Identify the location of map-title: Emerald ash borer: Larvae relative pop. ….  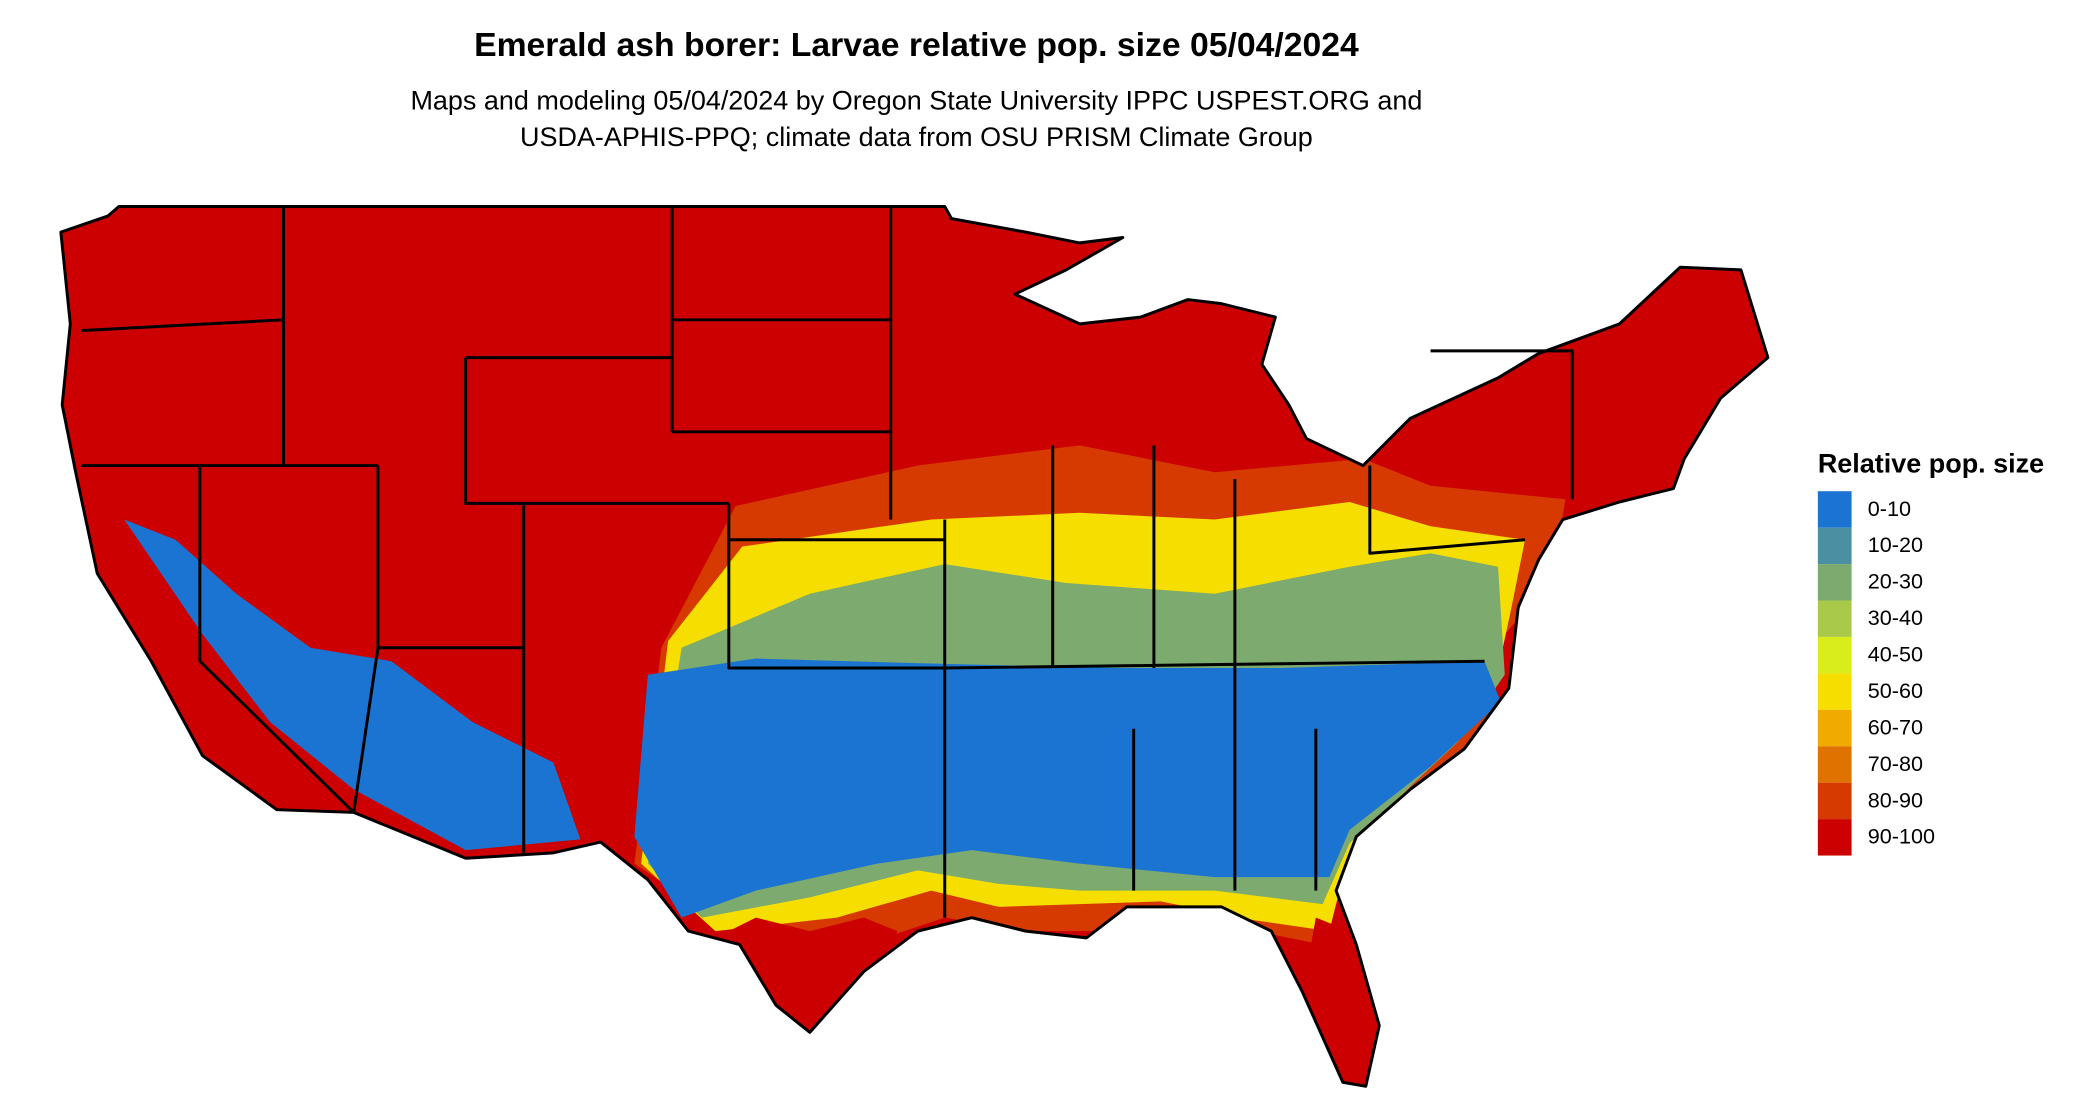
(916, 45).